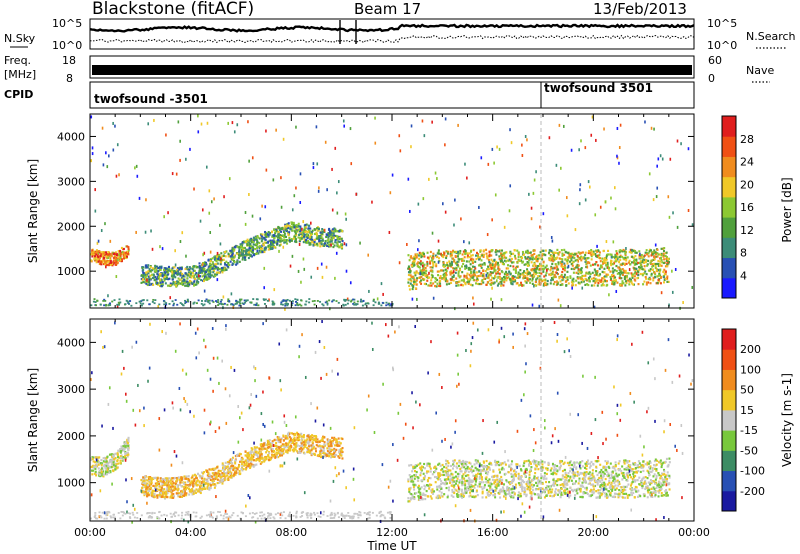  I want to click on y-tick-label: 2000, so click(71, 226).